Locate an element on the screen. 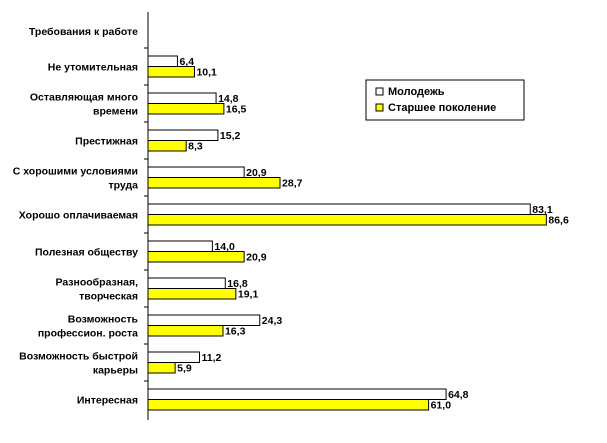  legend-box is located at coordinates (445, 100).